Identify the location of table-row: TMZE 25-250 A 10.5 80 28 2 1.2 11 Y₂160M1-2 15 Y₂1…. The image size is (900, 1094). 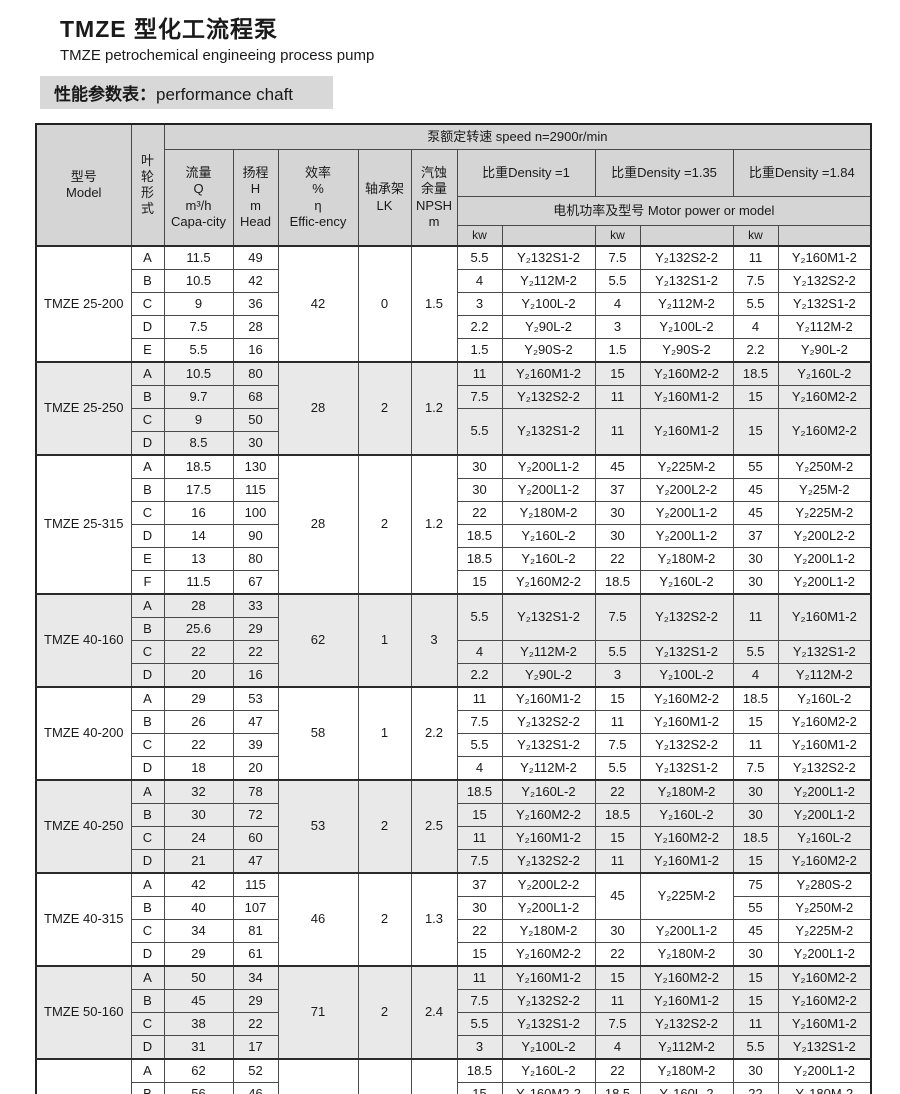
(453, 408).